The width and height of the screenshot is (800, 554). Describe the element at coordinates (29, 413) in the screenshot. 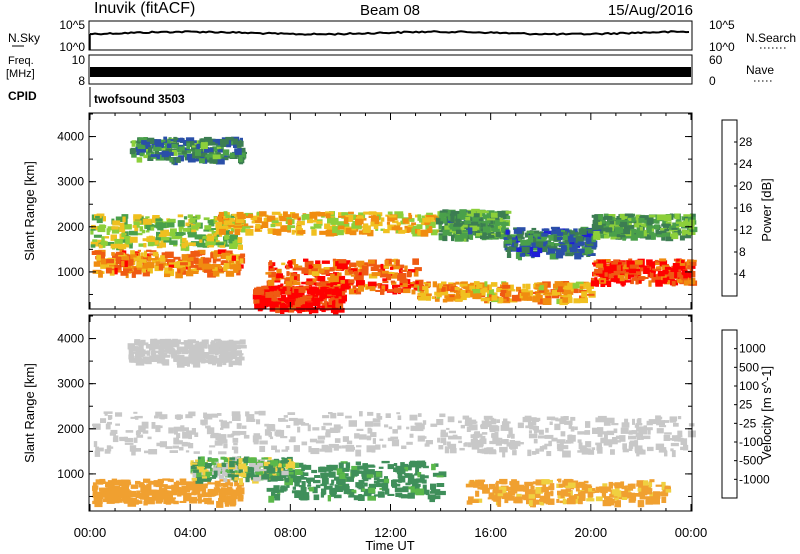

I see `velocity-ylabel: Slant Range [km]` at that location.